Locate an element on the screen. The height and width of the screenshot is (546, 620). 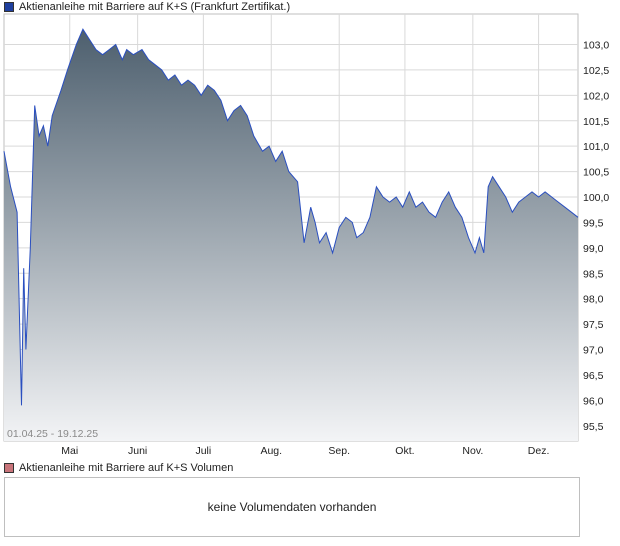
x-tick-label: Nov. is located at coordinates (472, 451).